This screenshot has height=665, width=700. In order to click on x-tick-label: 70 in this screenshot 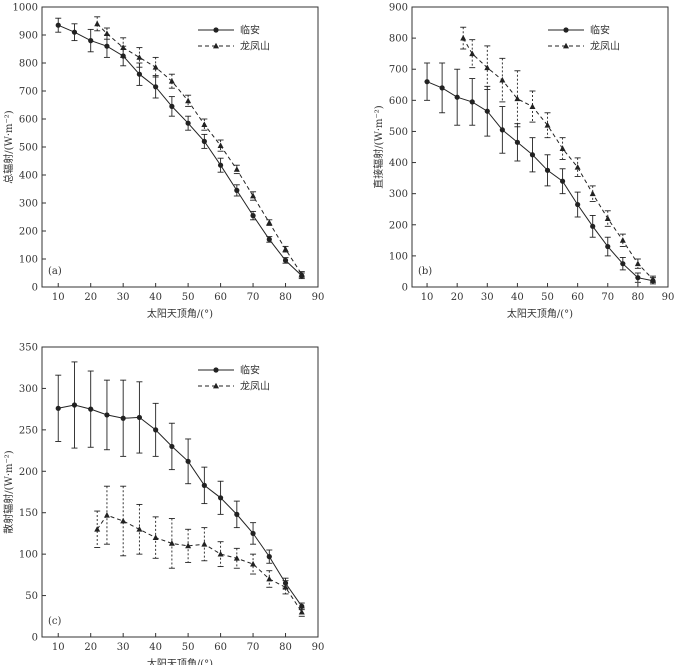, I will do `click(253, 297)`.